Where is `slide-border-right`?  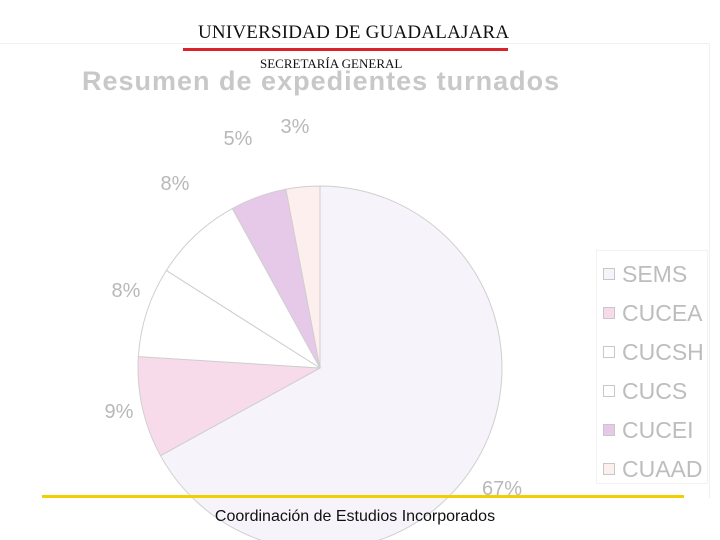
slide-border-right is located at coordinates (709, 270).